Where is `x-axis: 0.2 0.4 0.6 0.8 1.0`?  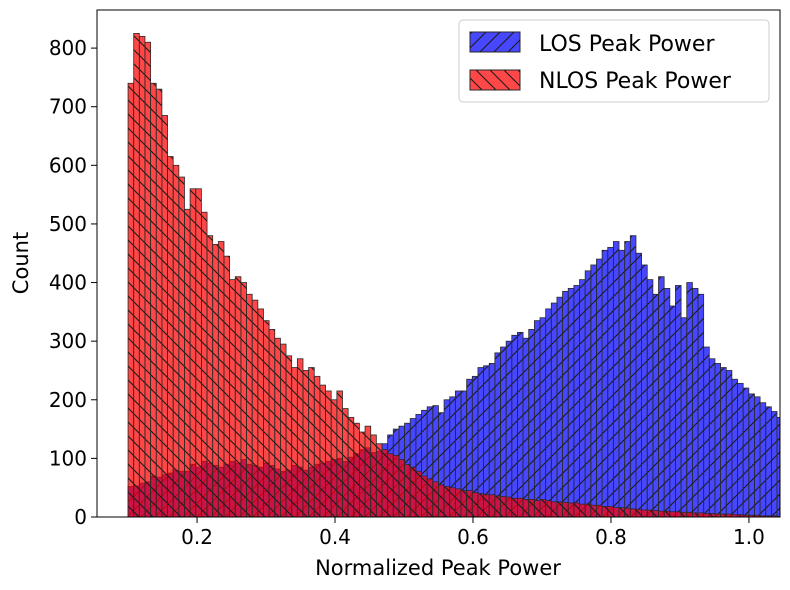 x-axis: 0.2 0.4 0.6 0.8 1.0 is located at coordinates (473, 533).